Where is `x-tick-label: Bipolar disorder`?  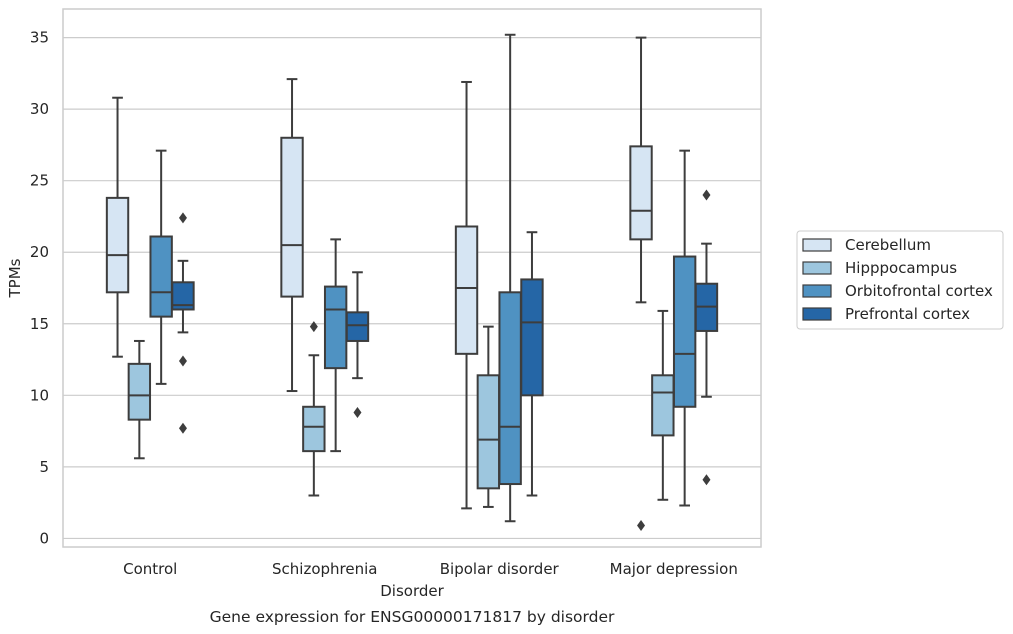
x-tick-label: Bipolar disorder is located at coordinates (500, 569).